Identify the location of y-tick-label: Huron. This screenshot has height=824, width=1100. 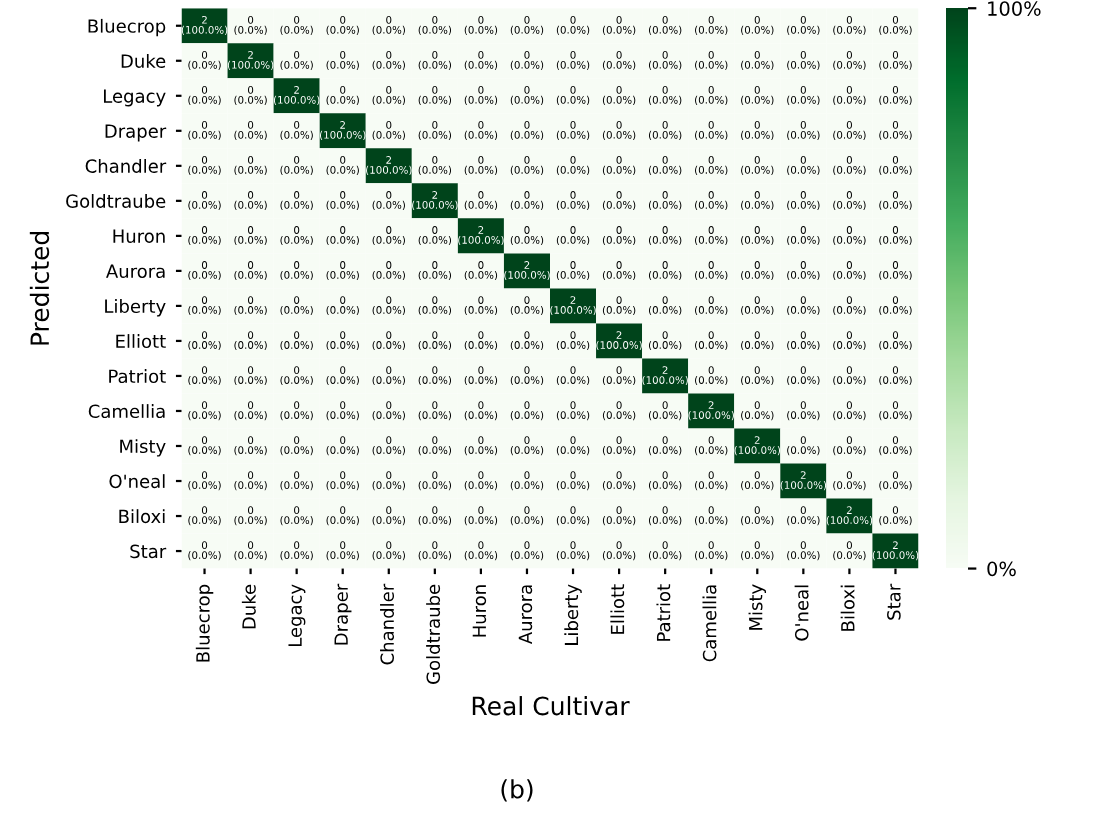
(139, 236).